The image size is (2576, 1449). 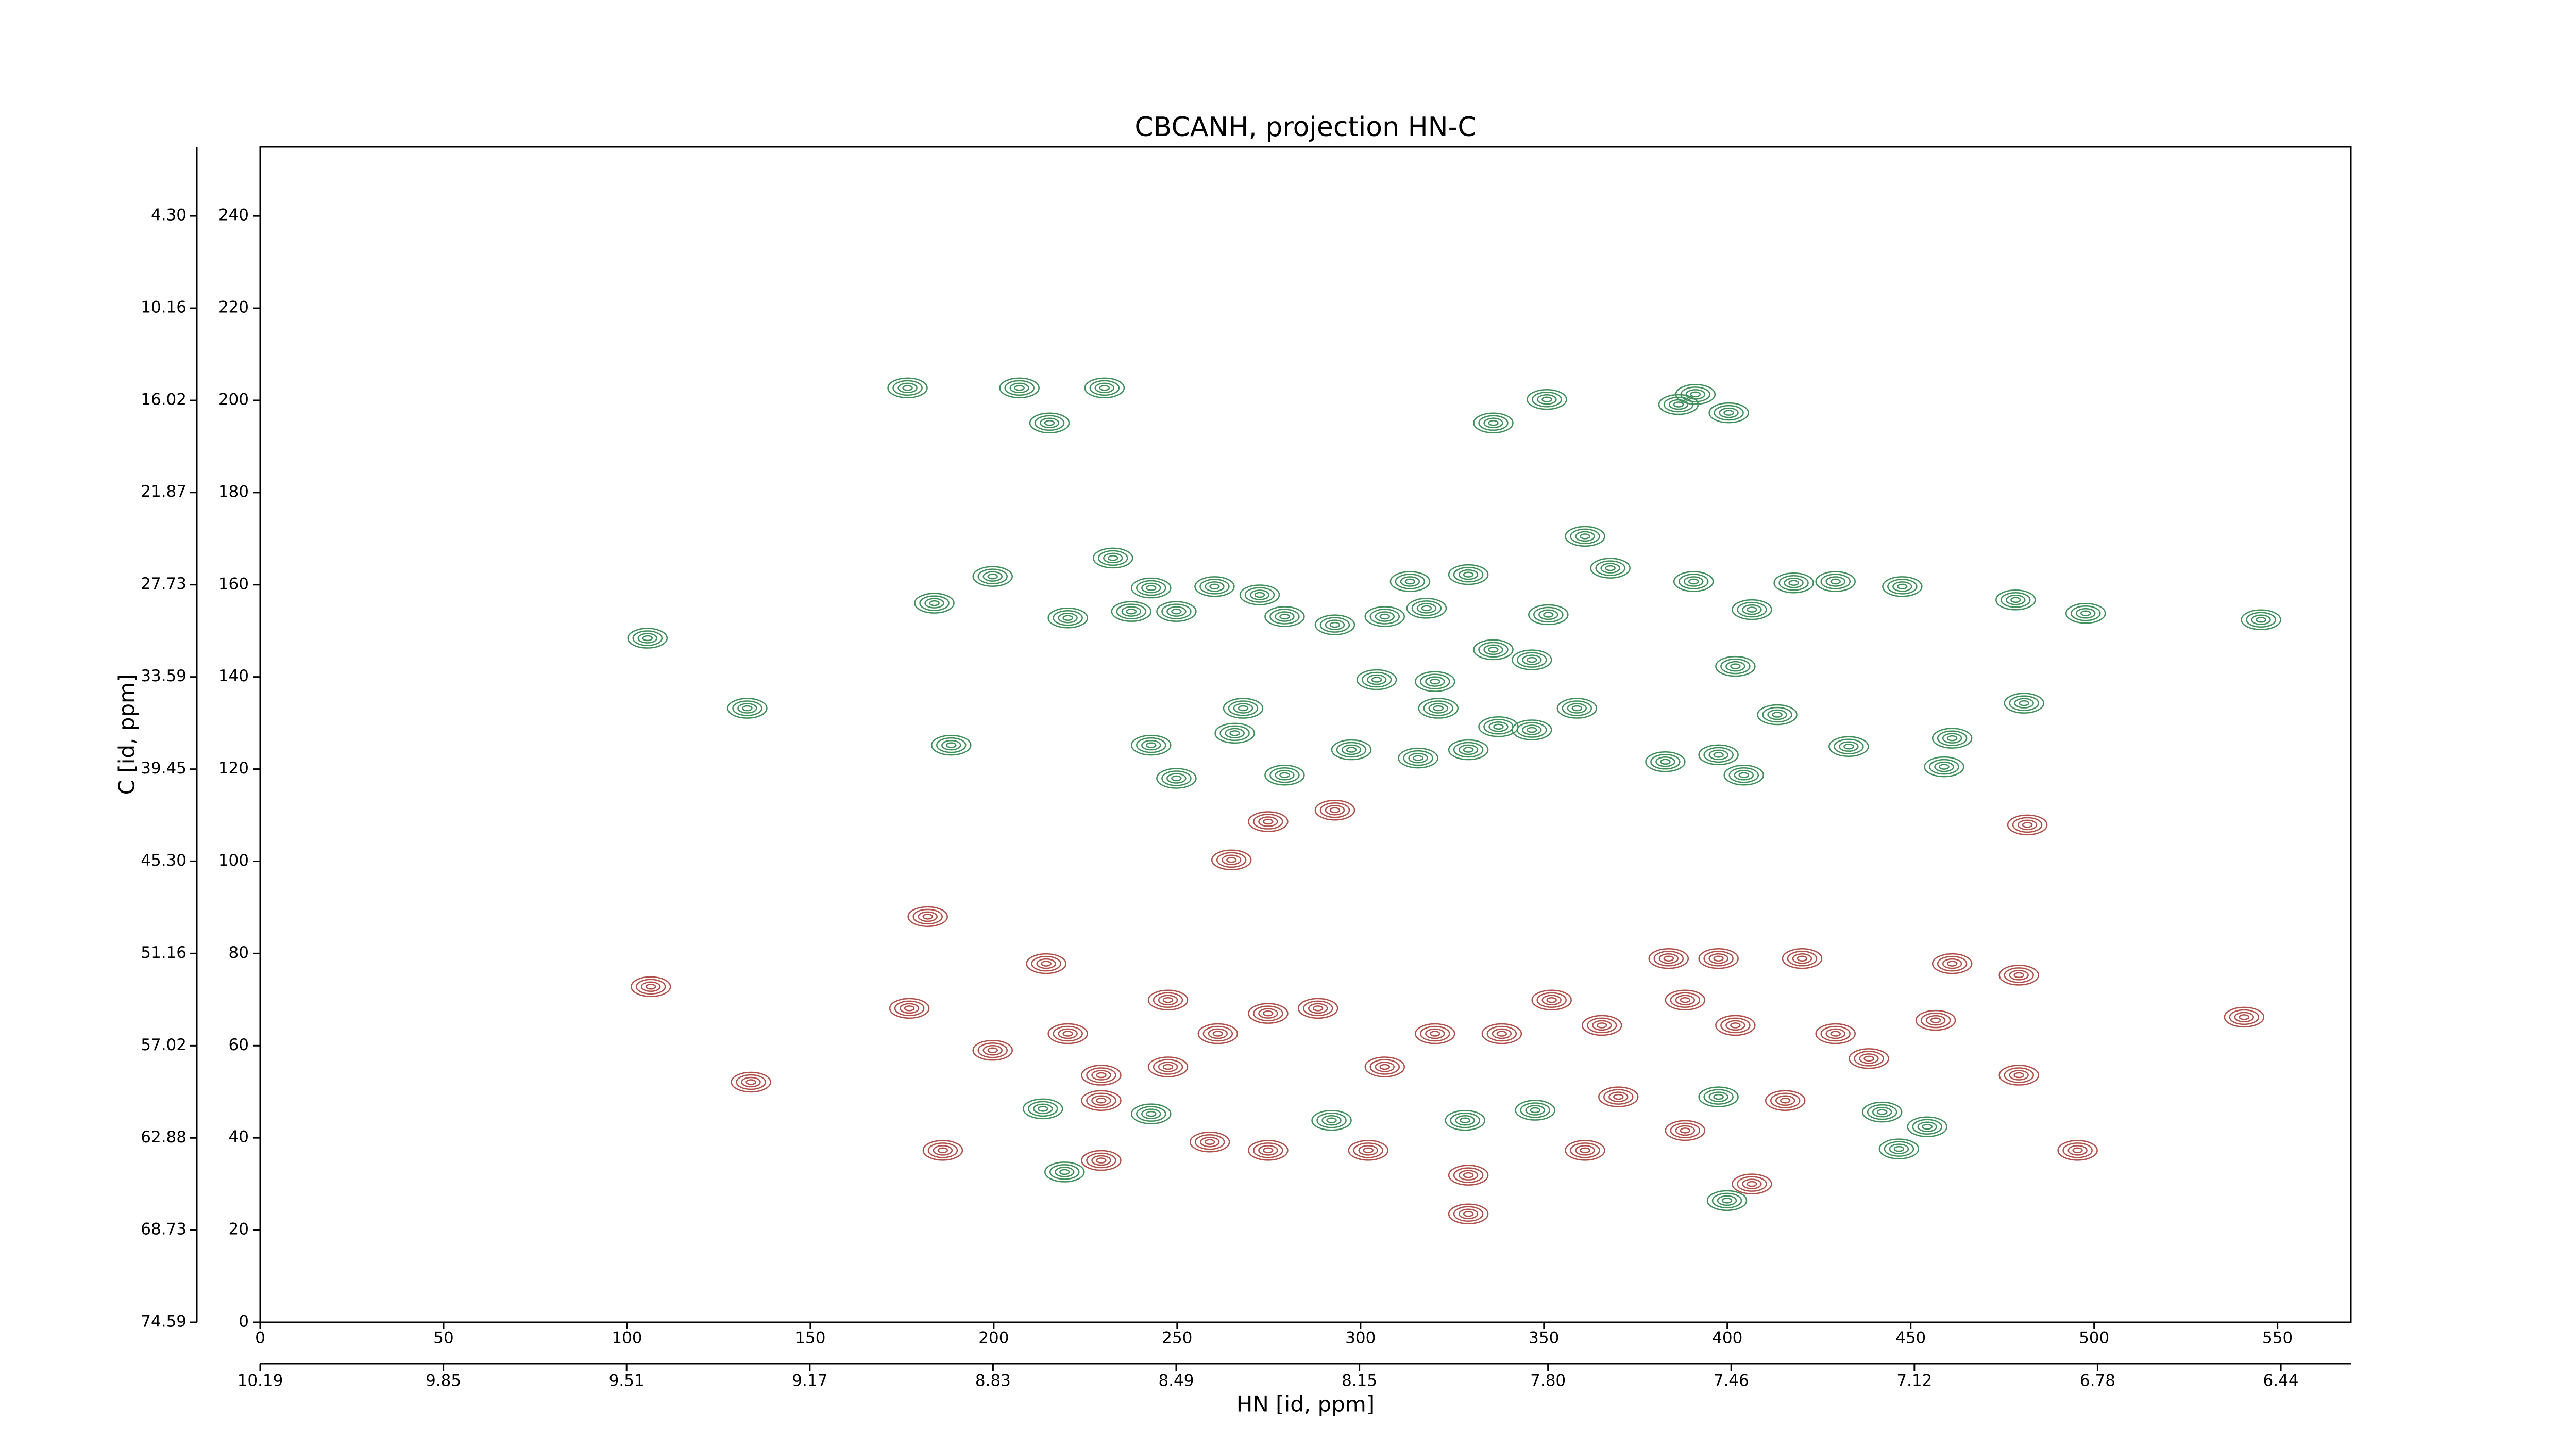 What do you see at coordinates (233, 676) in the screenshot?
I see `y-tick-label: 140` at bounding box center [233, 676].